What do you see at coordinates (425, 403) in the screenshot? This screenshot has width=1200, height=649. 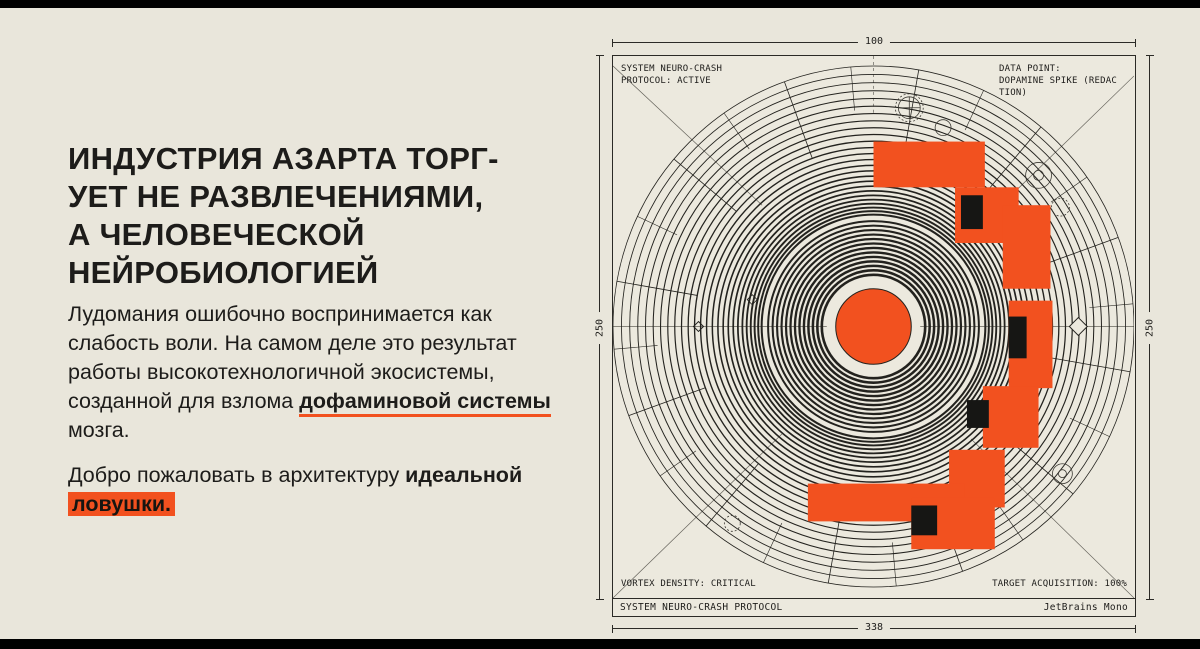 I see `paragraph1-underlined-term: дофаминовой системы` at bounding box center [425, 403].